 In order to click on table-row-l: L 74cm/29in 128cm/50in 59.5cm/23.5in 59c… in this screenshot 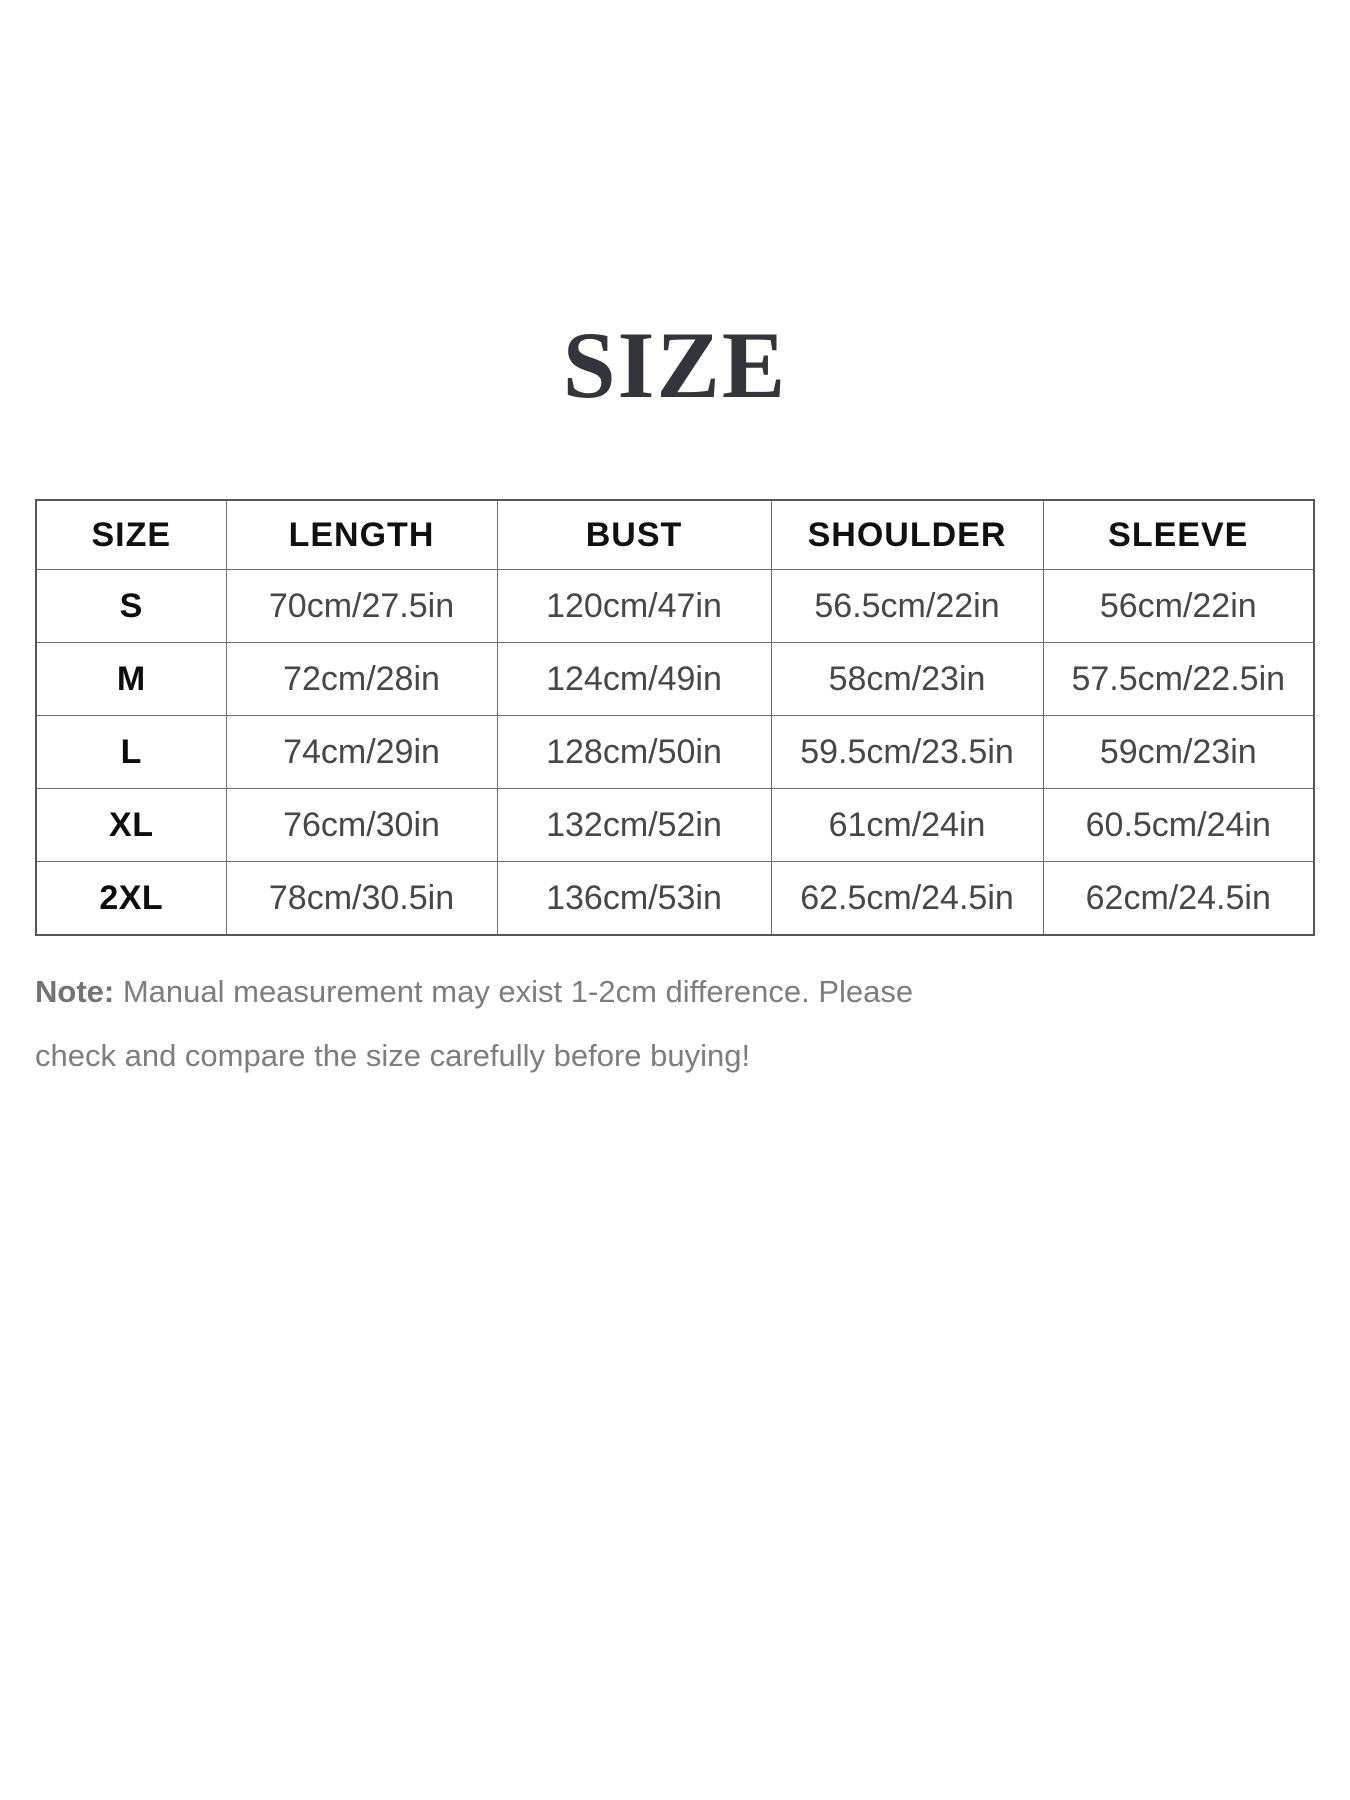, I will do `click(675, 752)`.